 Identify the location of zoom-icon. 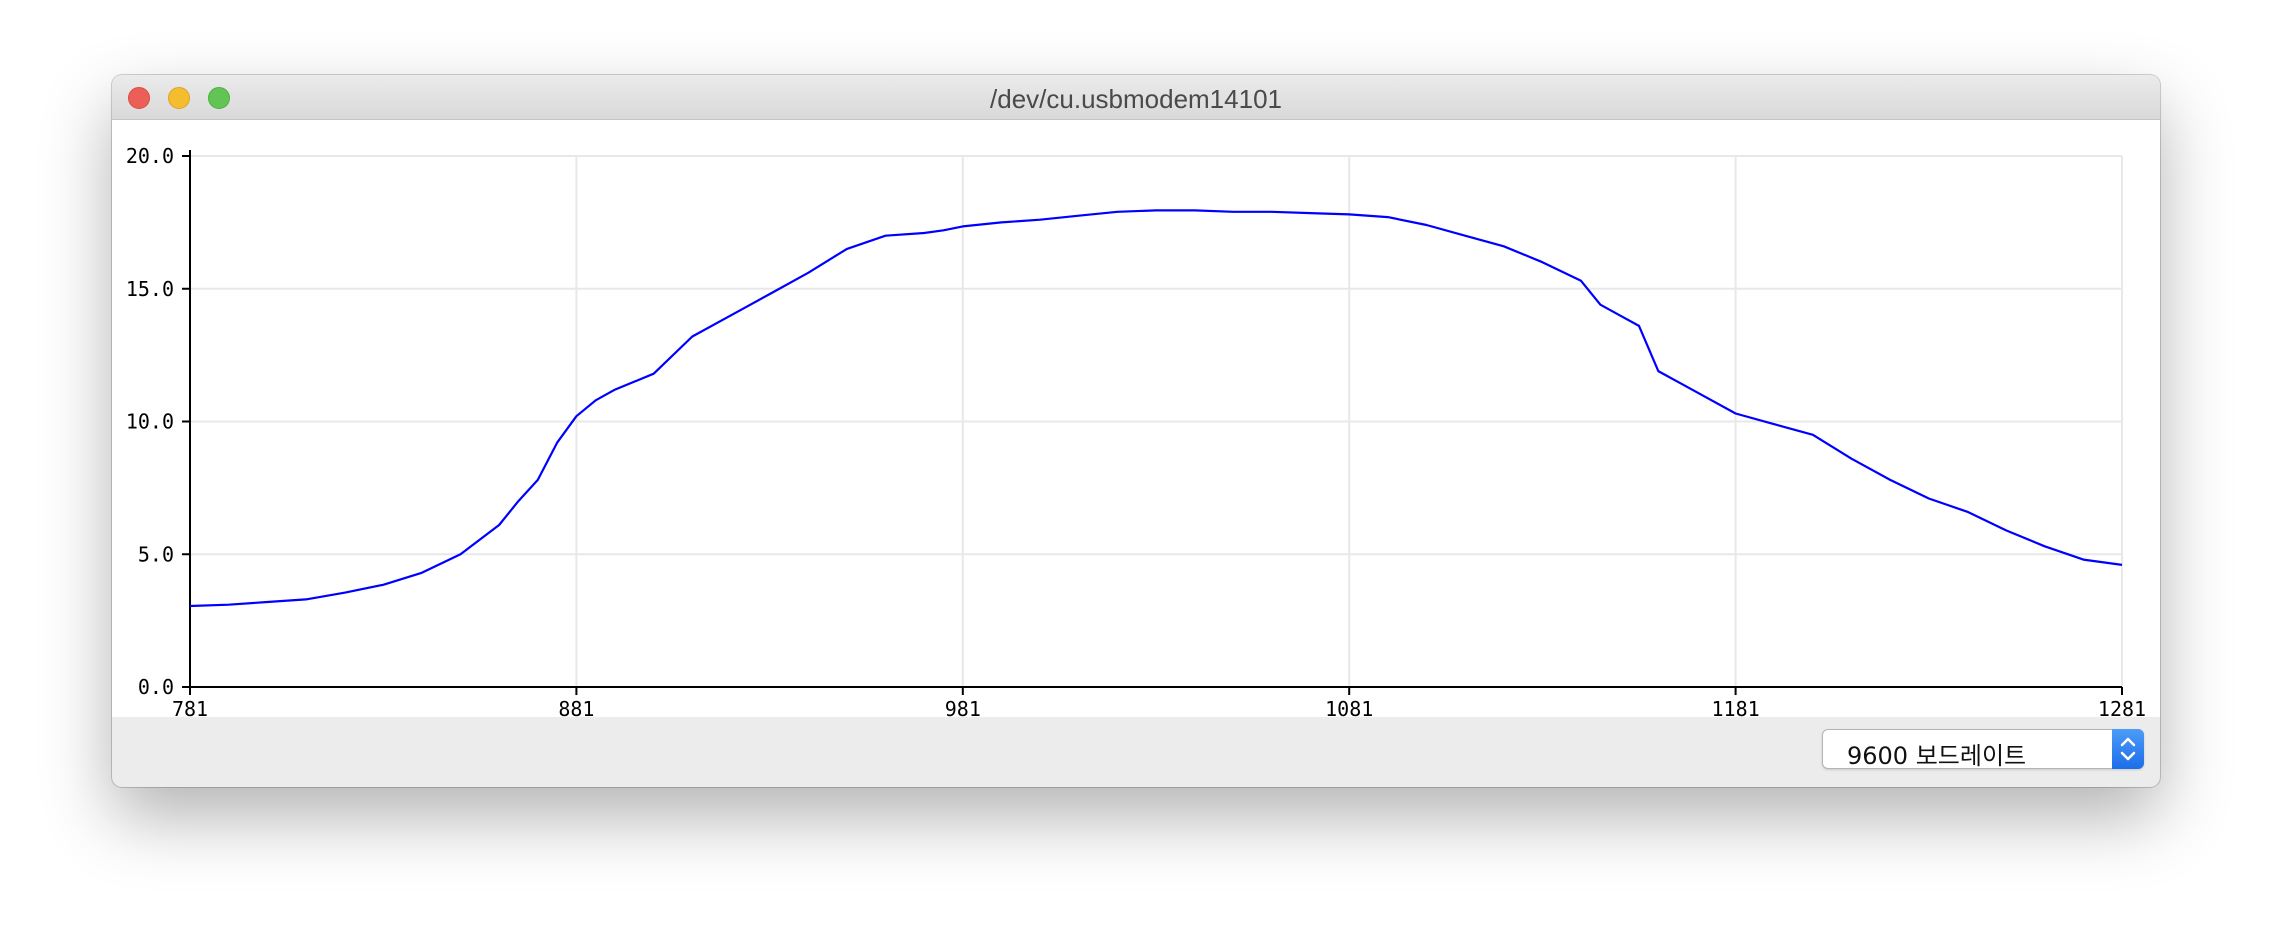
(219, 98).